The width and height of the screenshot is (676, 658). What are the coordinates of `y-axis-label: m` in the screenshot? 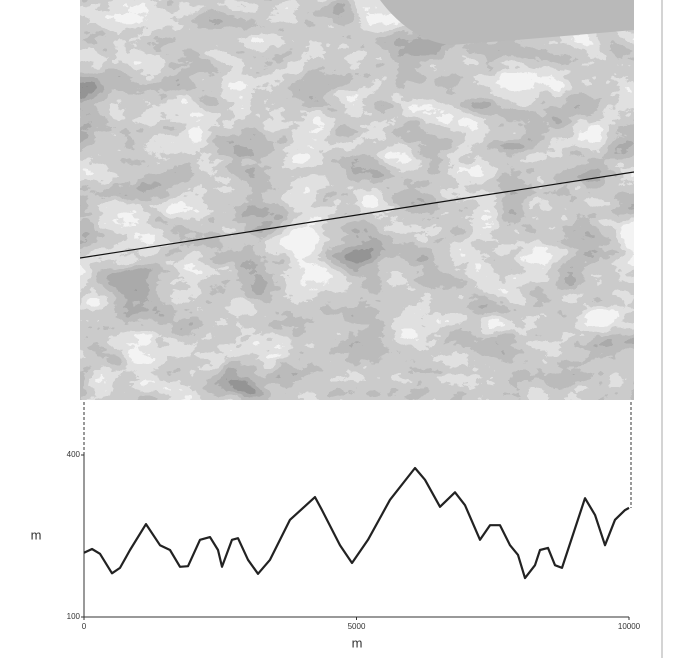 It's located at (36, 534).